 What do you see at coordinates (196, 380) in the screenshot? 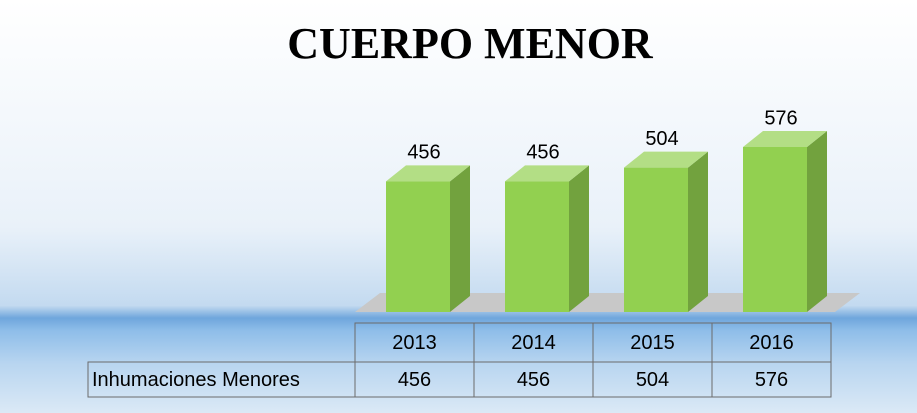
I see `legend-entry: Inhumaciones Menores` at bounding box center [196, 380].